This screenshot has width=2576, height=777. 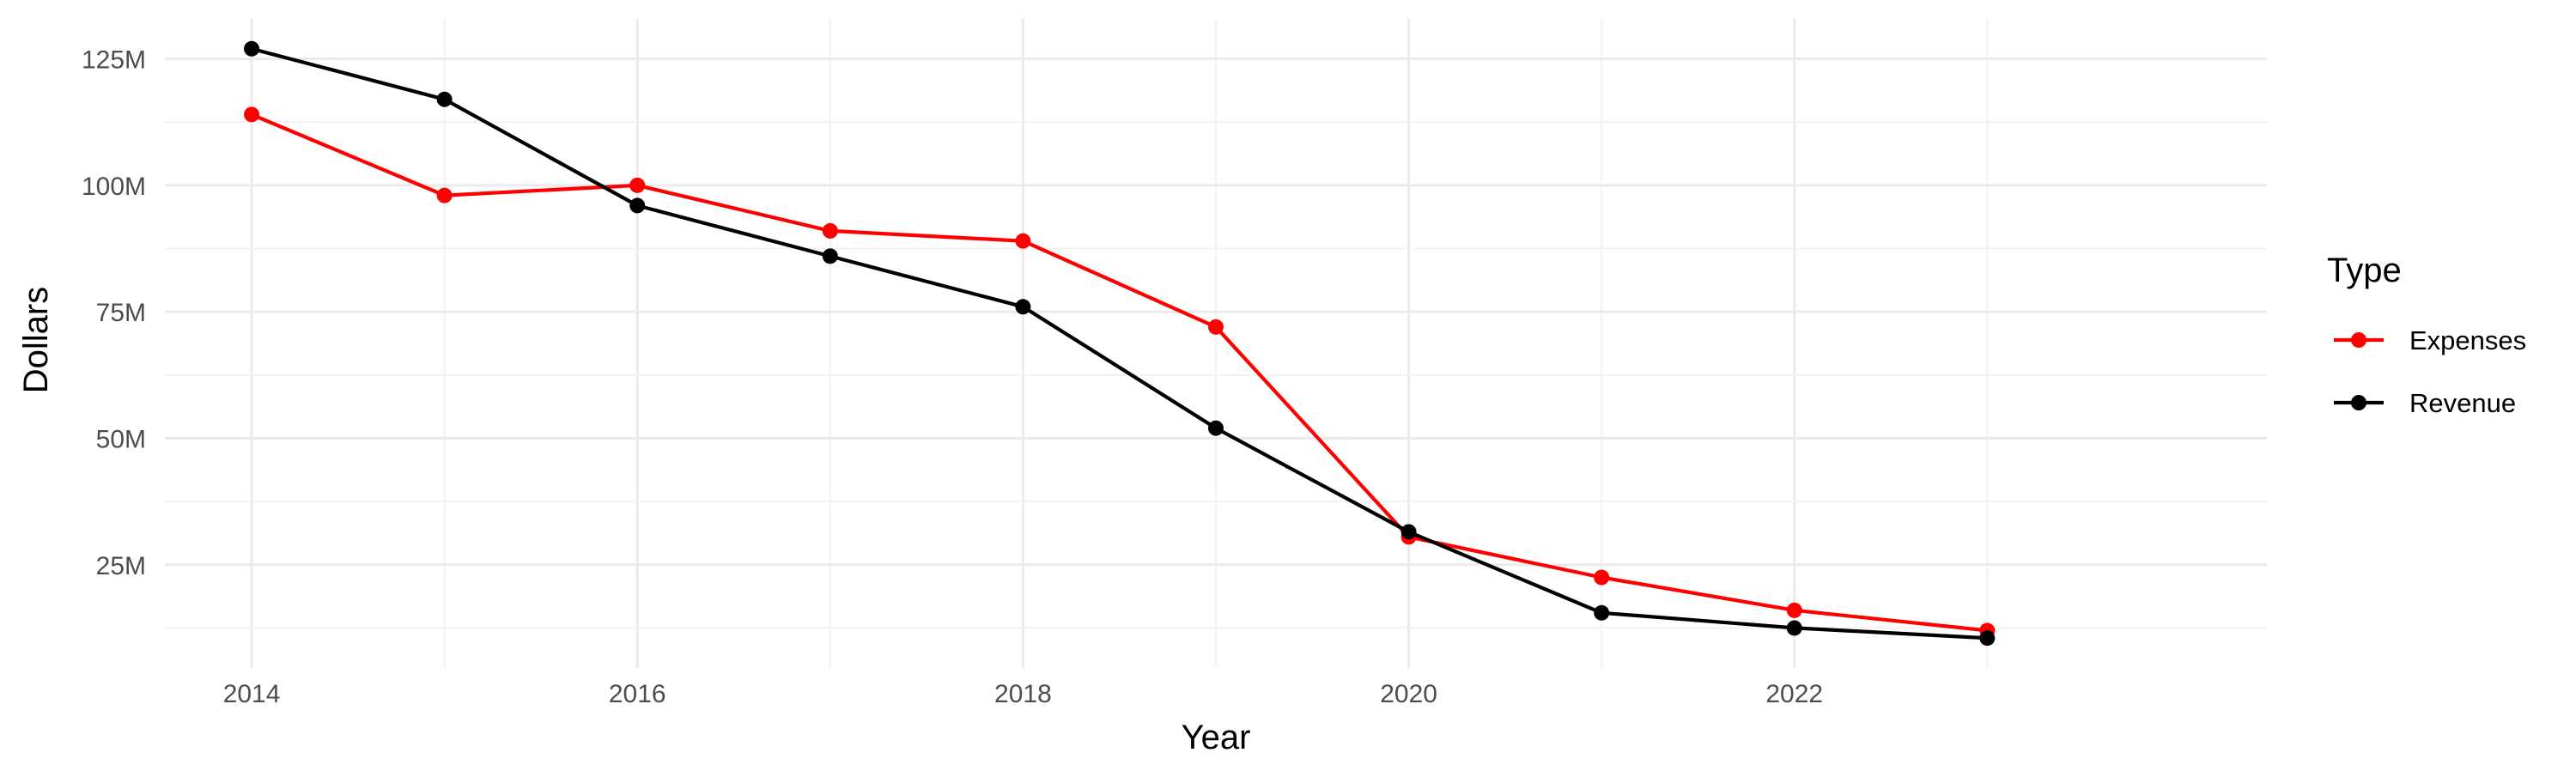 I want to click on y-tick-label: 75M, so click(x=121, y=313).